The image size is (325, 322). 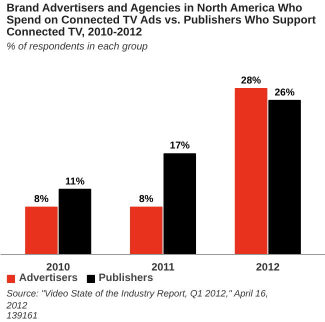 I want to click on legend-label: Publishers, so click(x=126, y=278).